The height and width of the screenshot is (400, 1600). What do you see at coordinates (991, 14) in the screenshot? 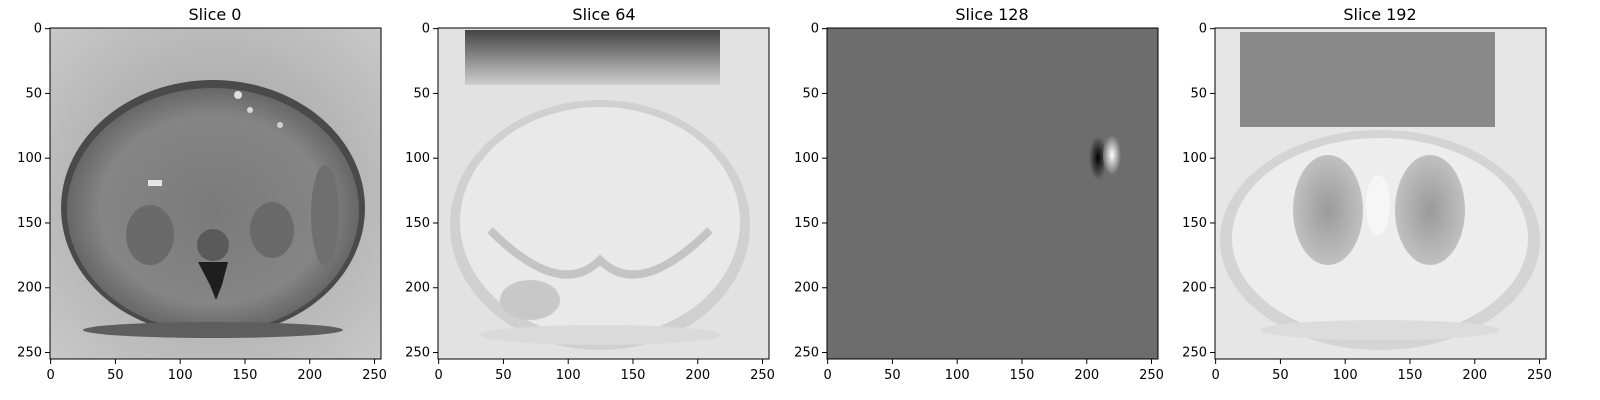
I see `panel-title: Slice 128` at bounding box center [991, 14].